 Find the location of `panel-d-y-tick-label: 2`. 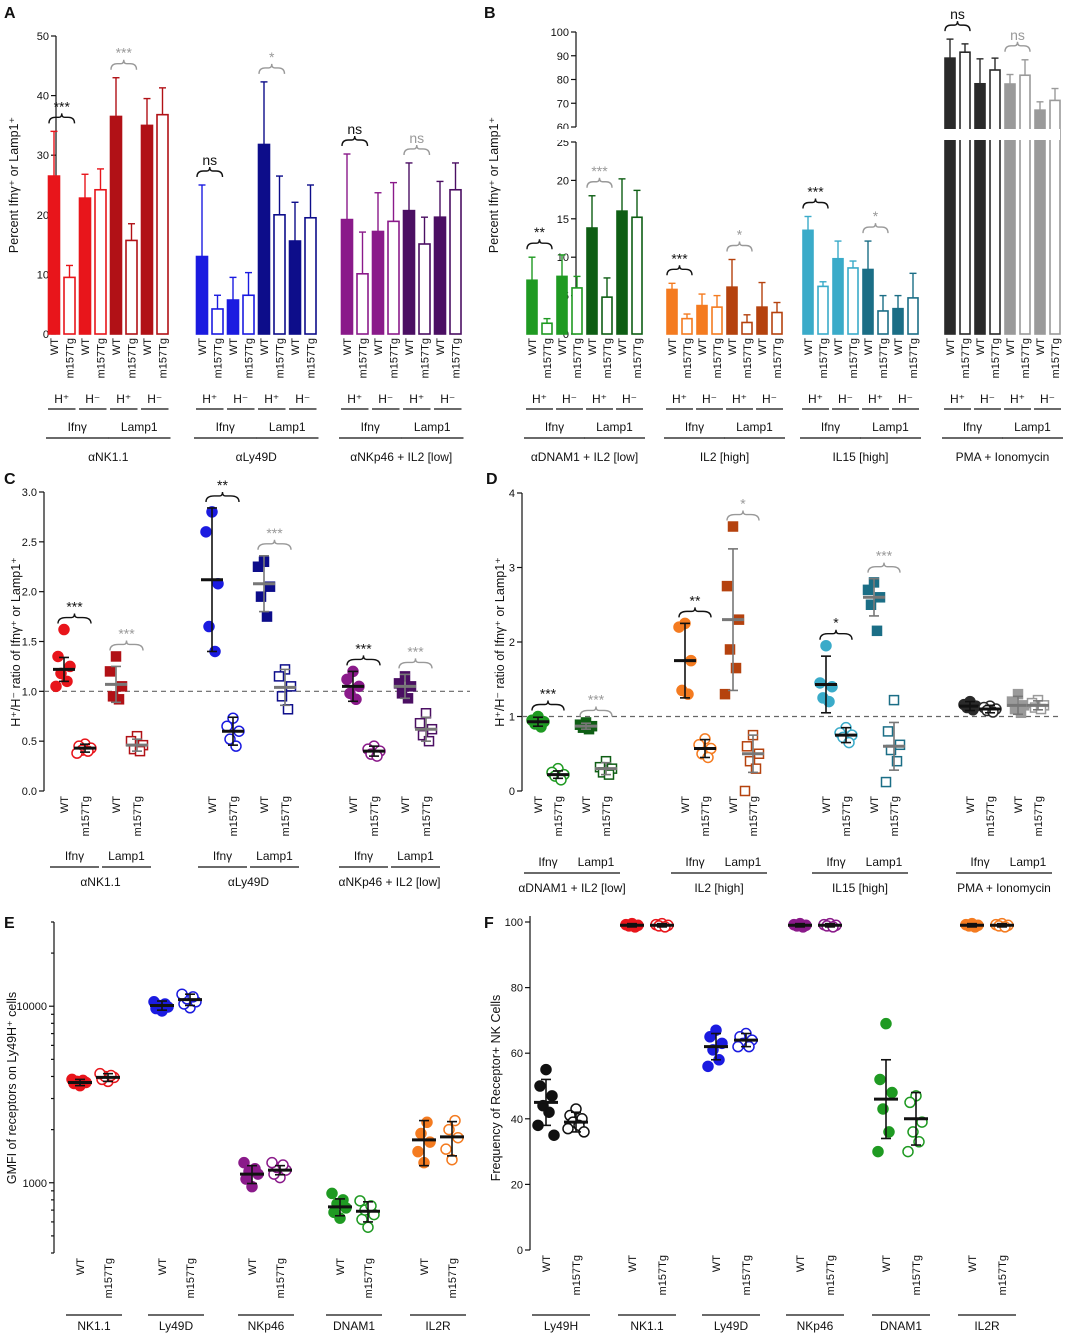

panel-d-y-tick-label: 2 is located at coordinates (512, 643).